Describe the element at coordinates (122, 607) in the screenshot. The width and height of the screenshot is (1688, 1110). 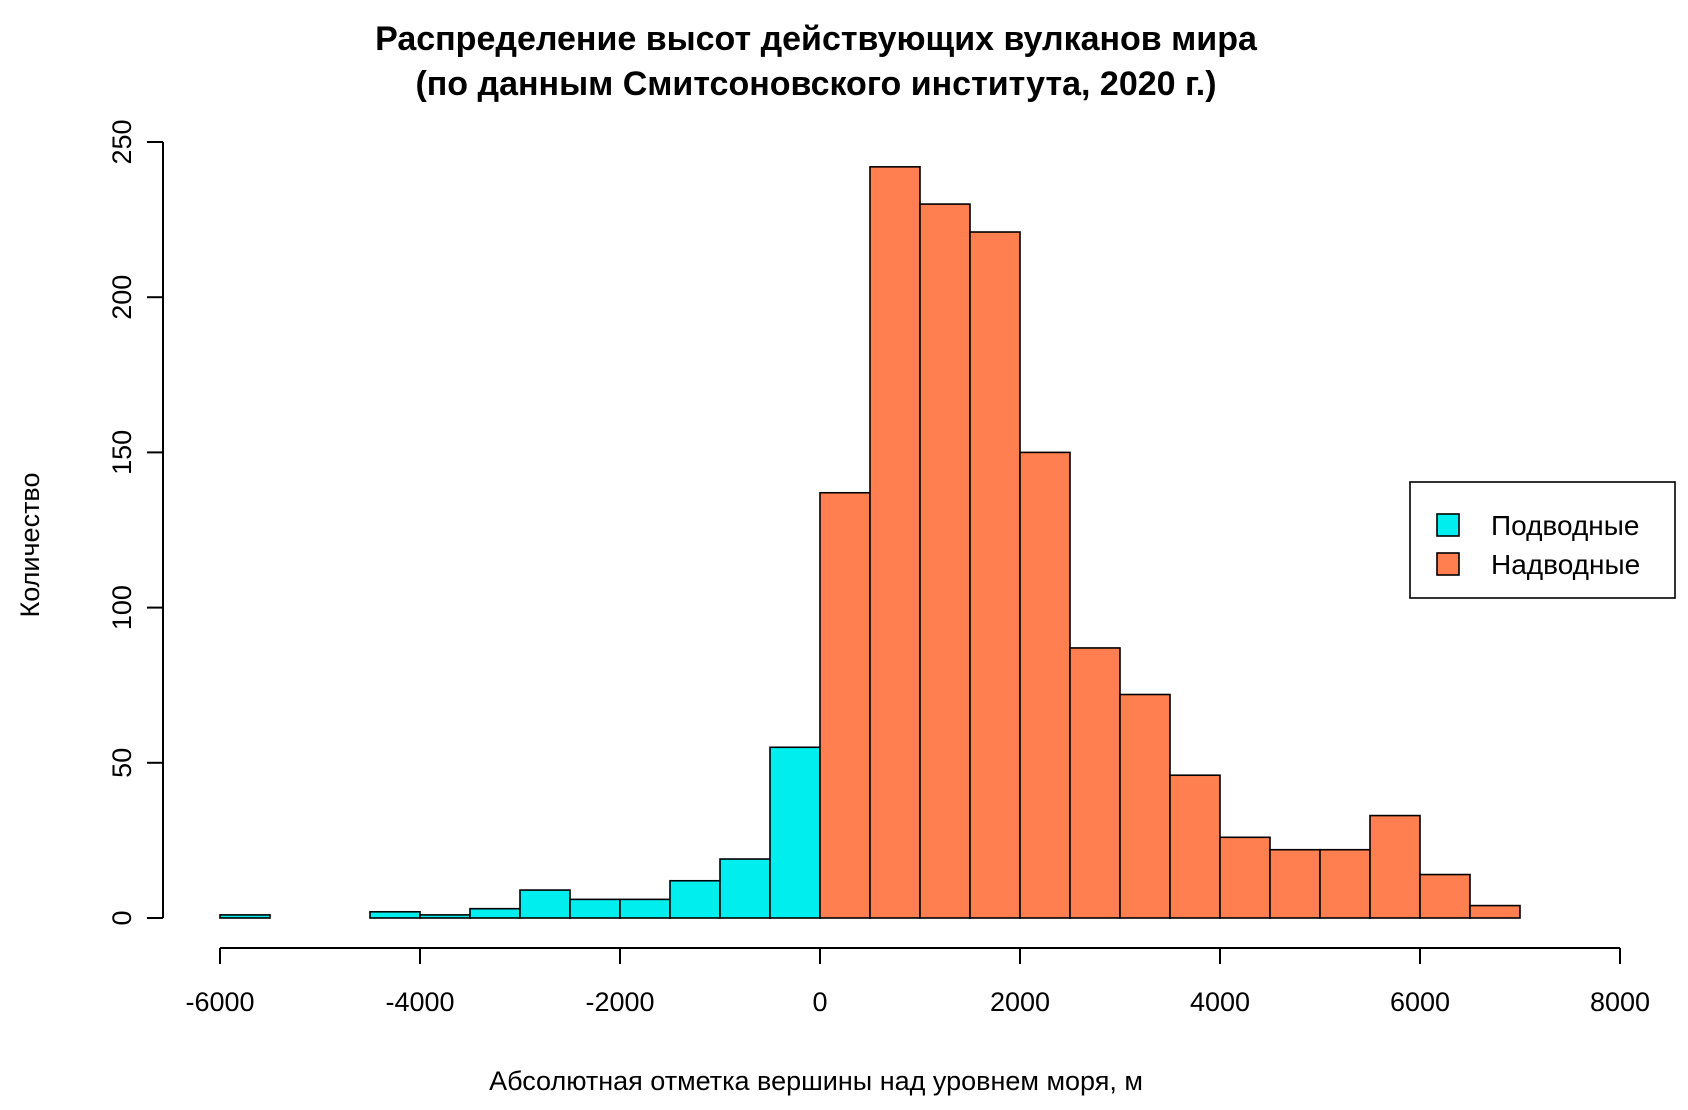
I see `y-tick-label: 100` at that location.